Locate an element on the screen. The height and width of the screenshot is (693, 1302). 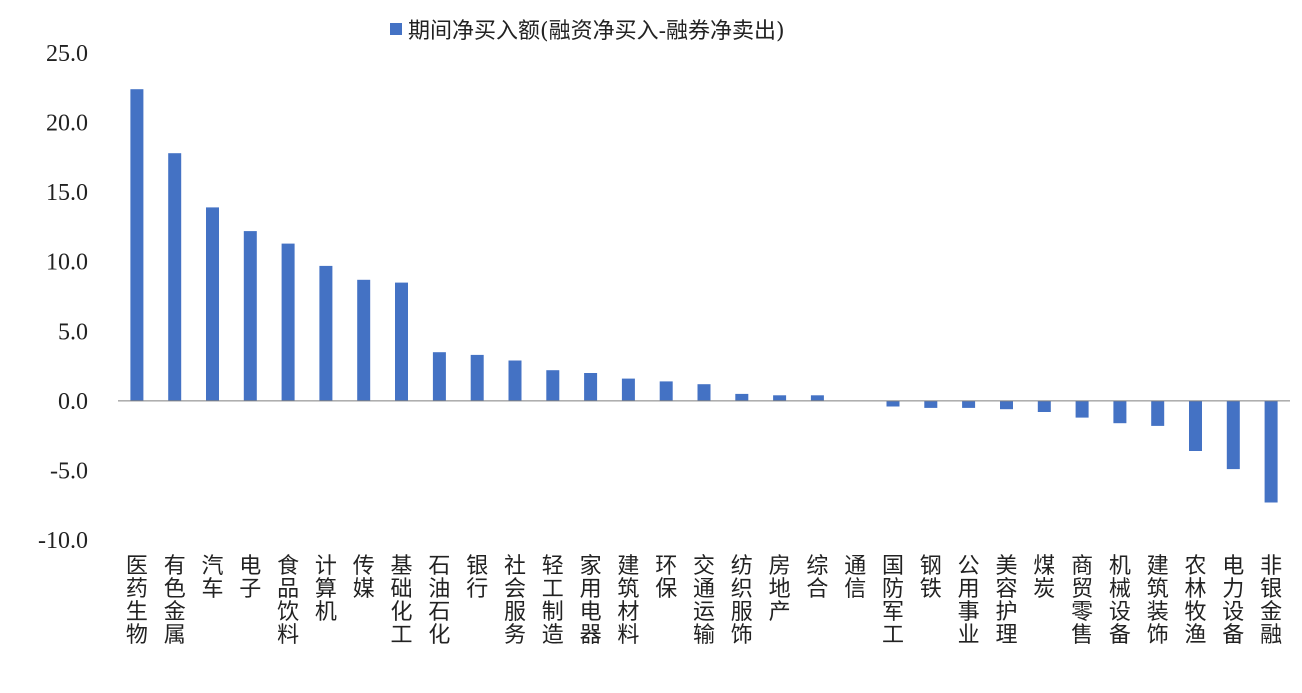
x-tick-label: 基础化工 is located at coordinates (401, 601).